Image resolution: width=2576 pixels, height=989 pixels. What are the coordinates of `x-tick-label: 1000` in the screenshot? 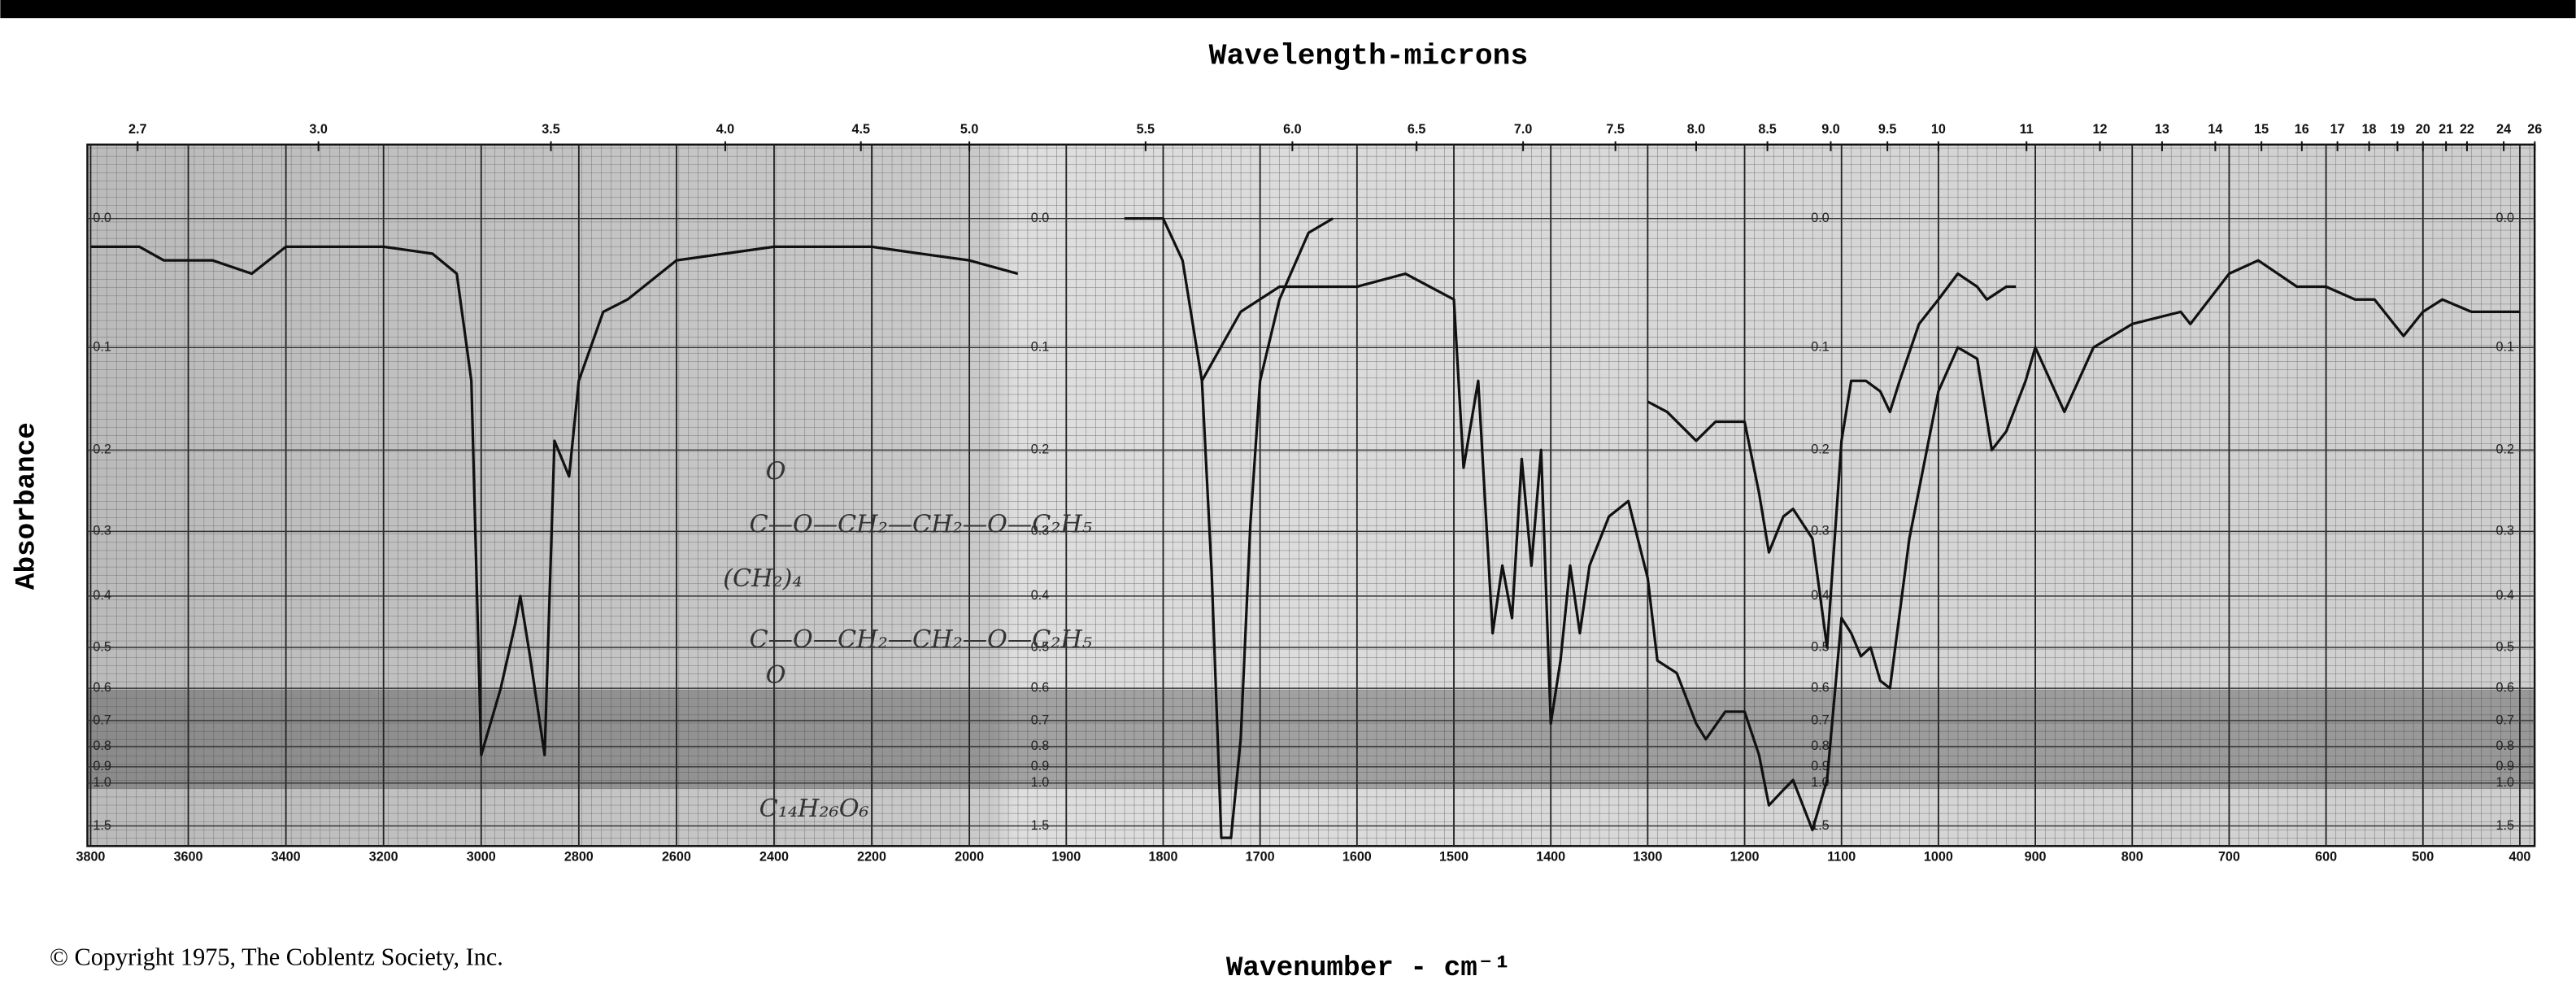 It's located at (1939, 858).